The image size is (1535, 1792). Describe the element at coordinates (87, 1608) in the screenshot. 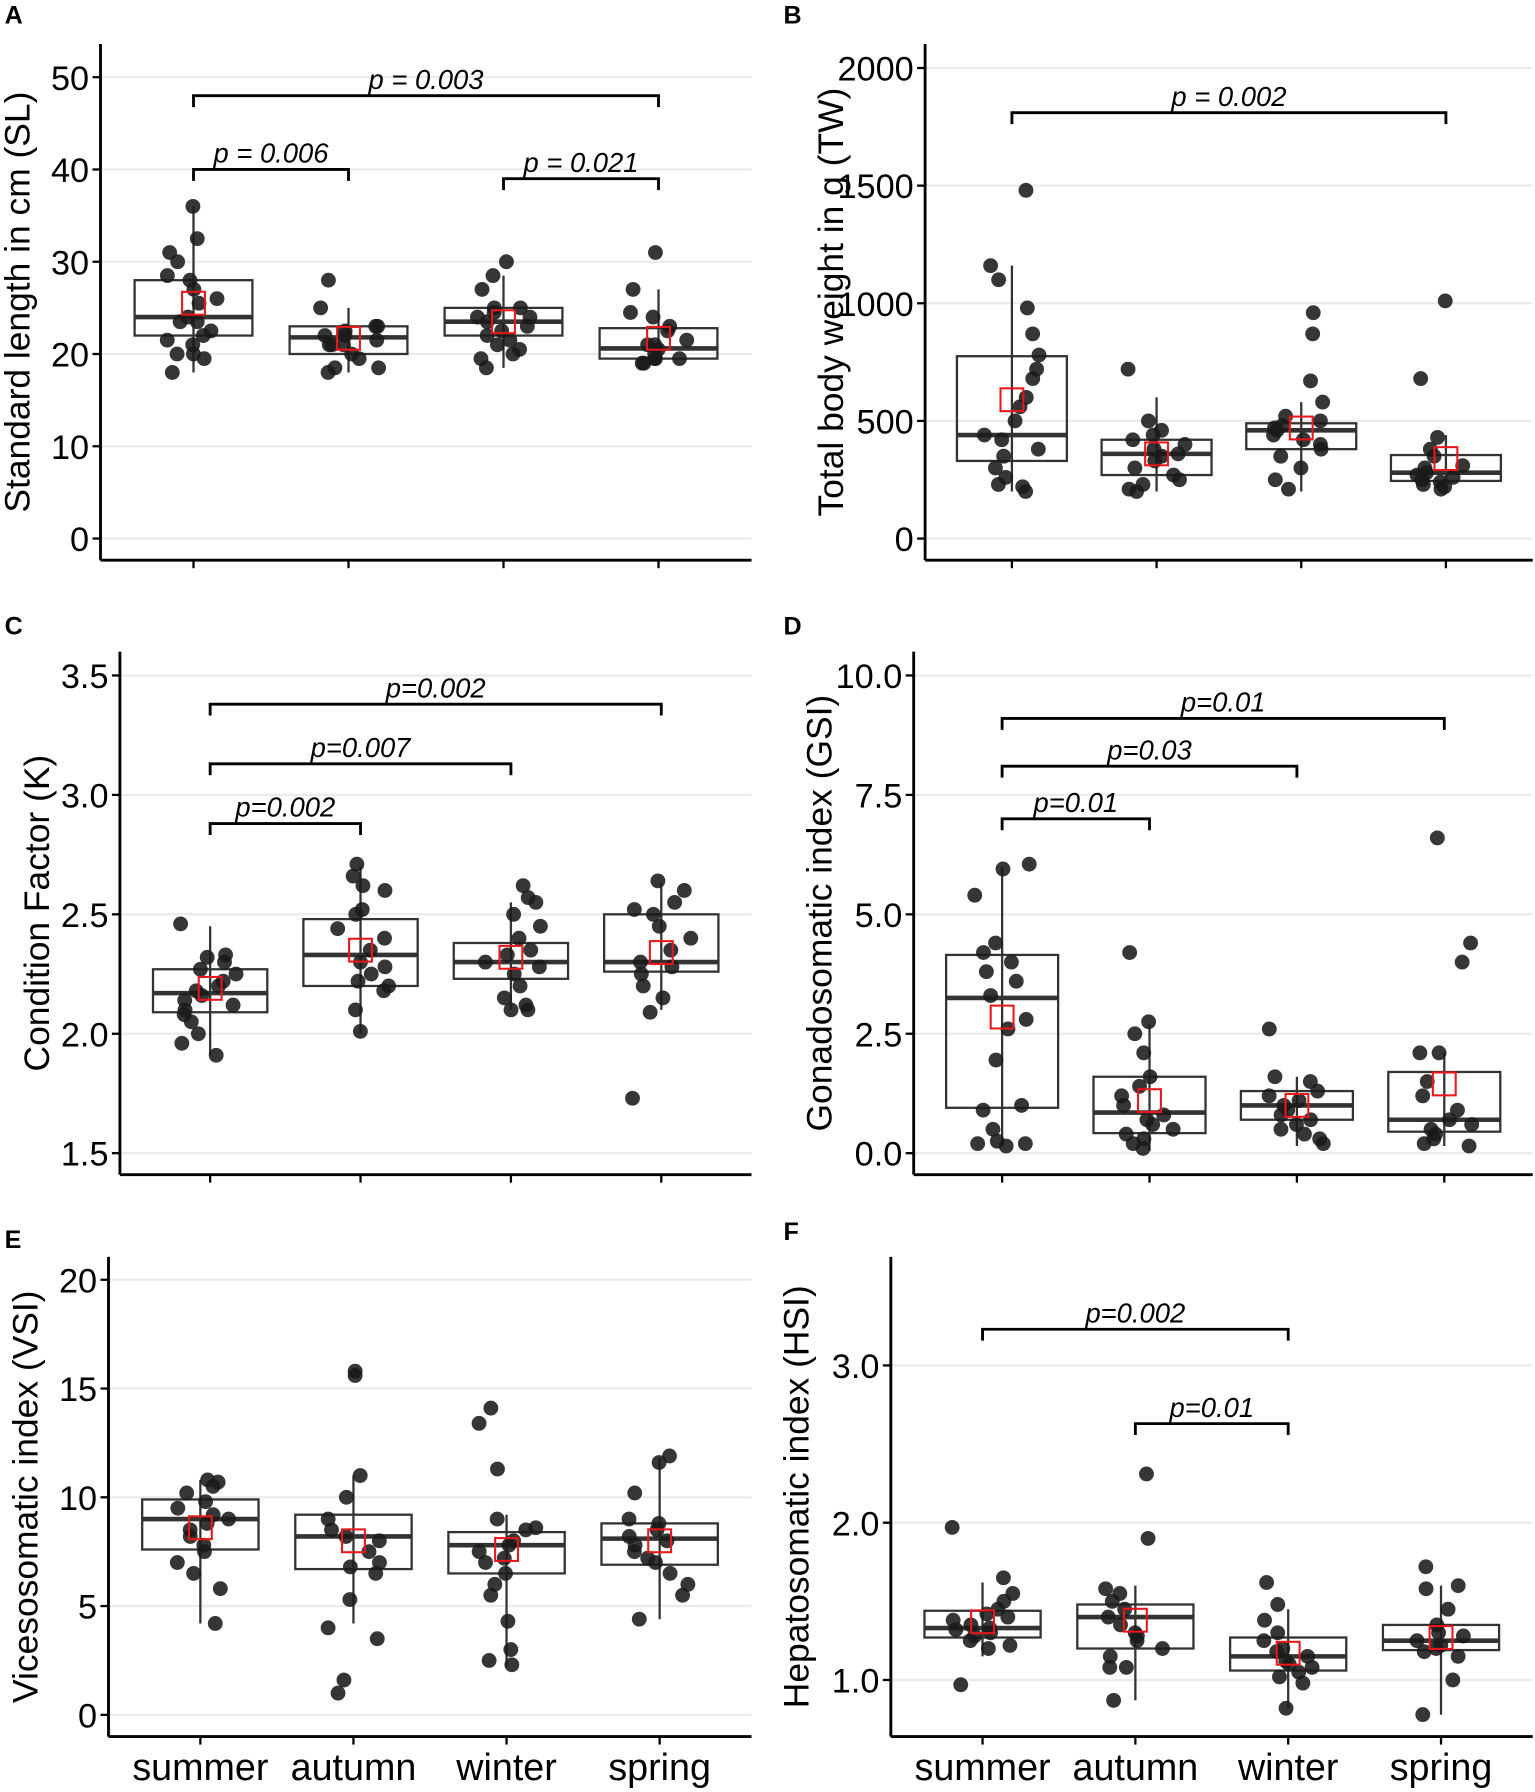

I see `y-tick-label: 5` at that location.